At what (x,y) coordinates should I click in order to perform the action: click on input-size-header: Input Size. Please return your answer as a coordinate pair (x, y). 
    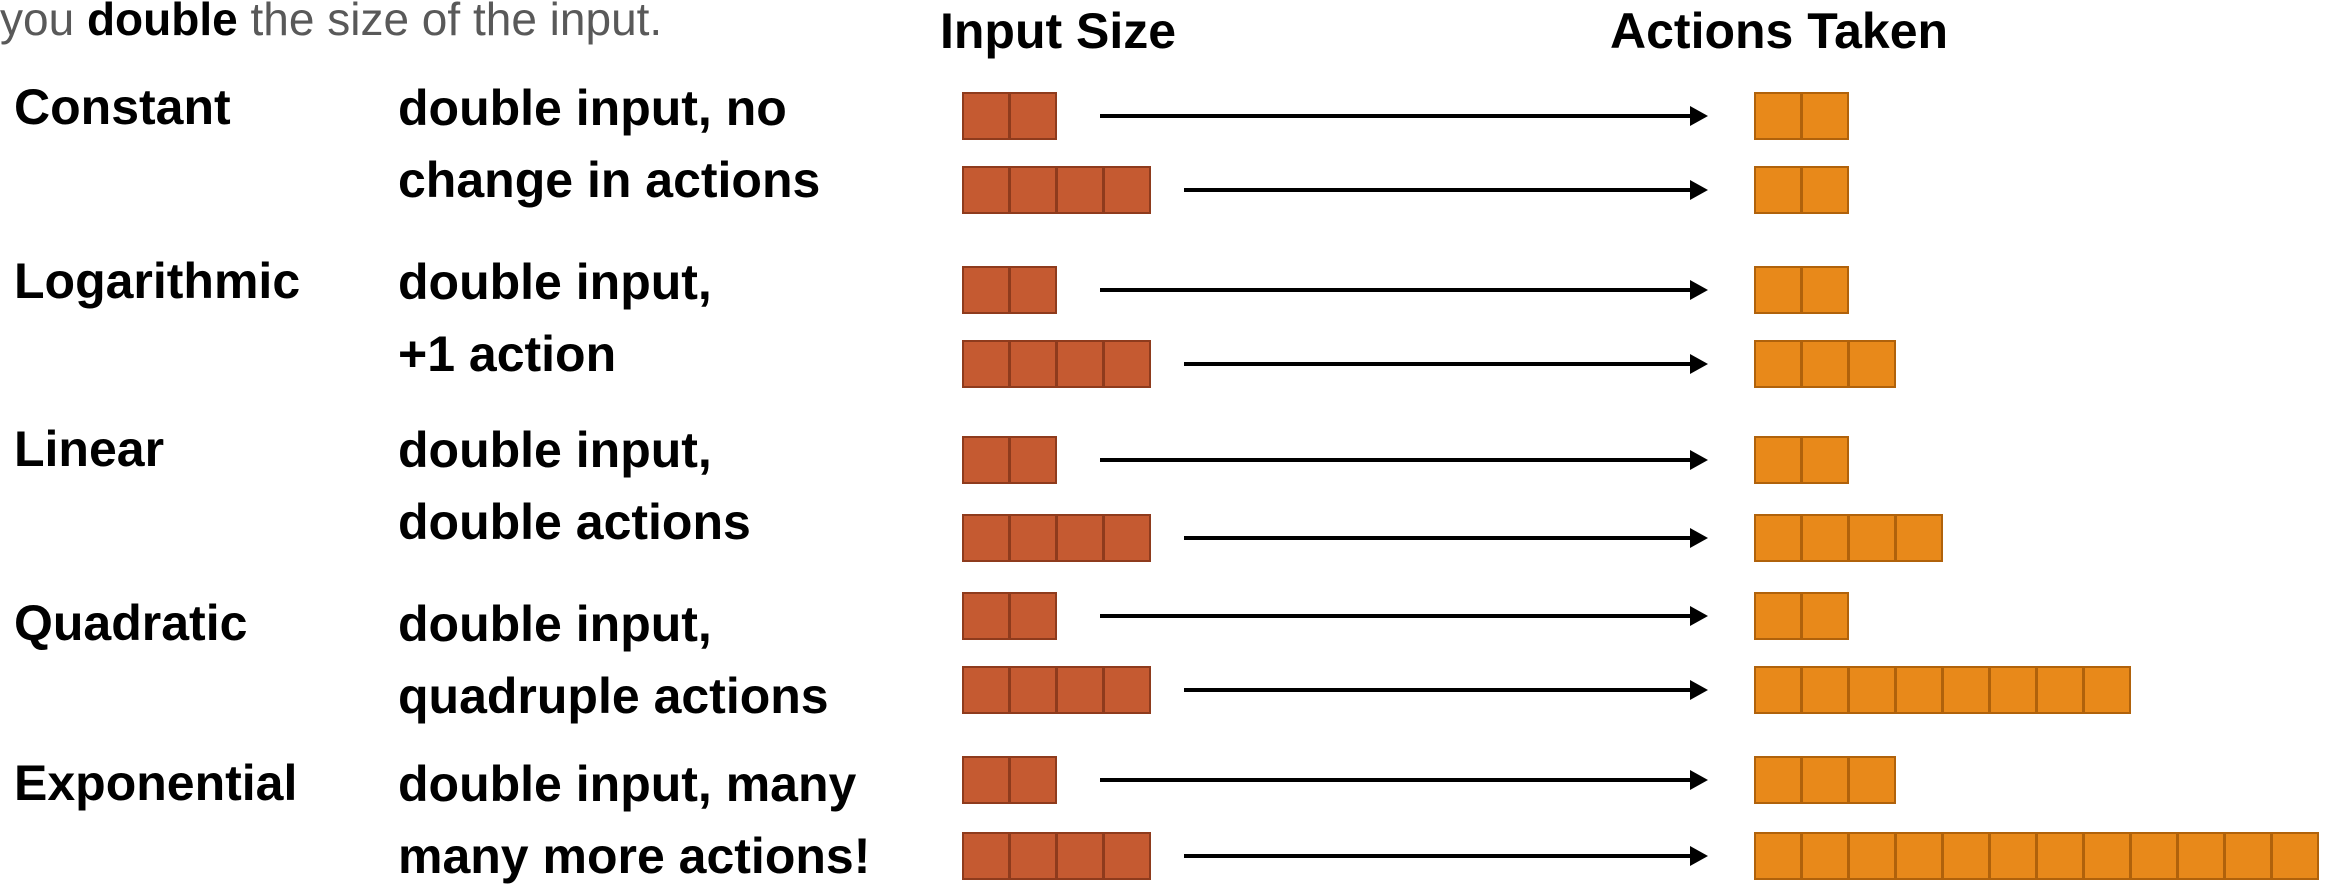
    Looking at the image, I should click on (1058, 31).